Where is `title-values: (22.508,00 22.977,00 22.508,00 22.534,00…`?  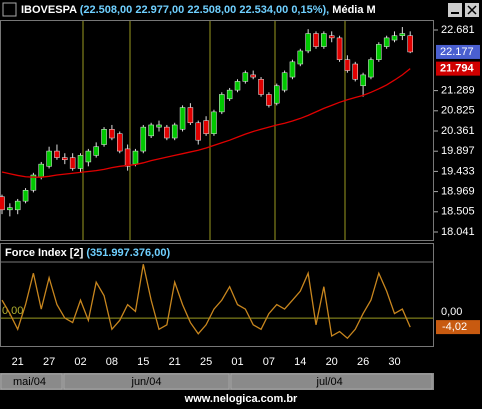
title-values: (22.508,00 22.977,00 22.508,00 22.534,00… is located at coordinates (205, 10).